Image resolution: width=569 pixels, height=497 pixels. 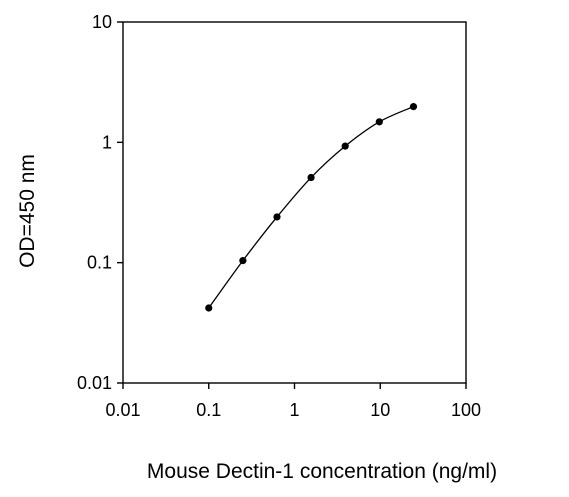 I want to click on series-line-layer, so click(x=311, y=207).